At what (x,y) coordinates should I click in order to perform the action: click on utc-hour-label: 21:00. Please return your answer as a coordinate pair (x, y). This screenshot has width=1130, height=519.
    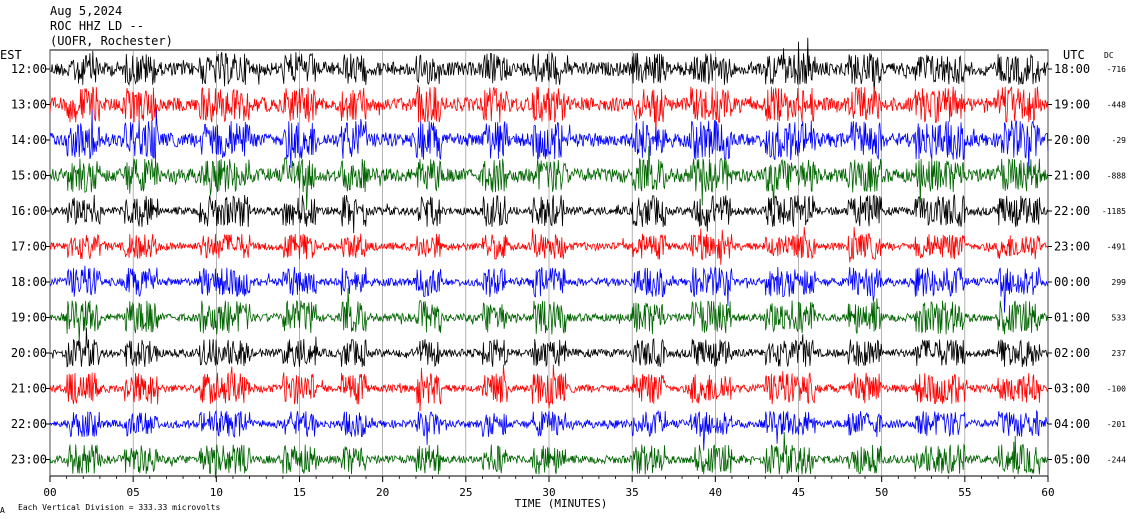
    Looking at the image, I should click on (1072, 176).